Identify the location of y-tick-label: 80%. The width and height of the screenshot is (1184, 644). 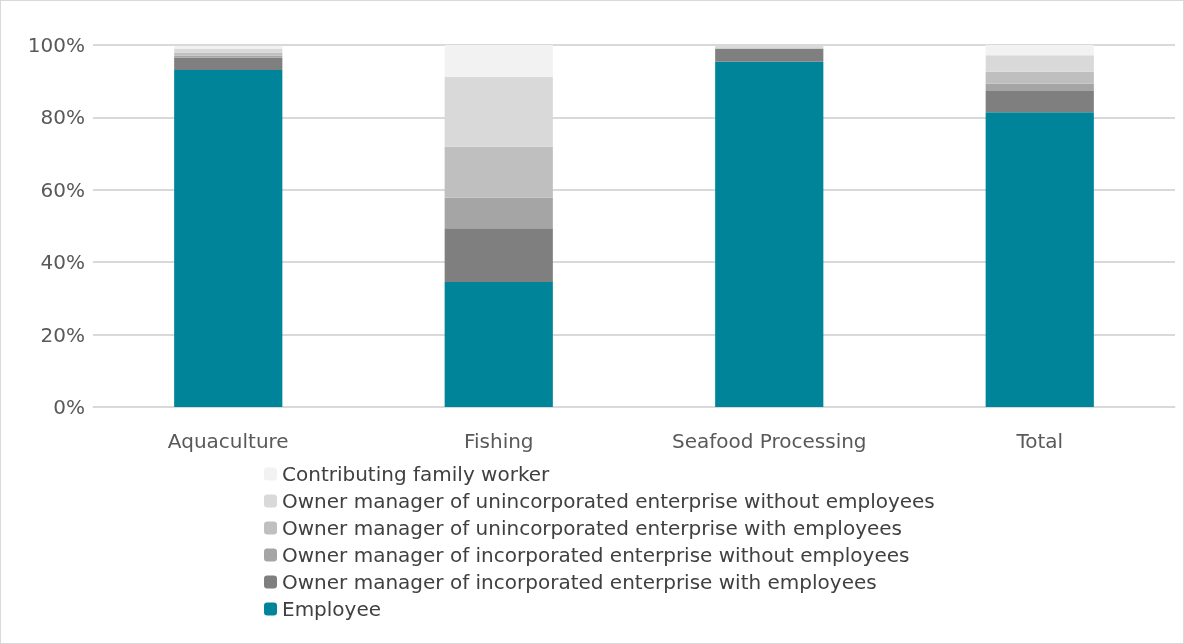
(62, 117).